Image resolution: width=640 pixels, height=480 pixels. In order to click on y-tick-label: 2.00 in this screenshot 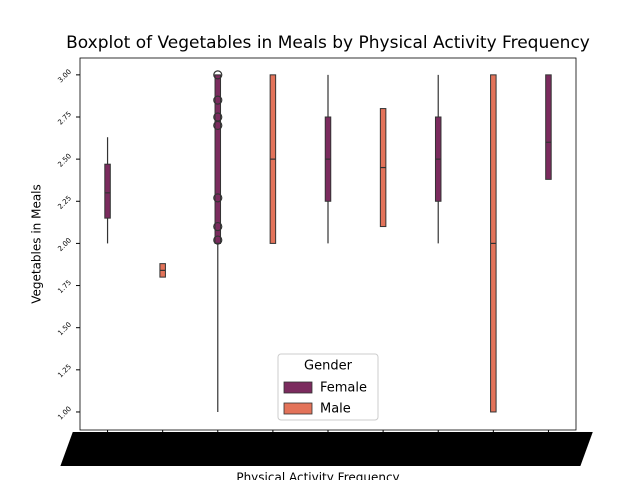, I will do `click(64, 244)`.